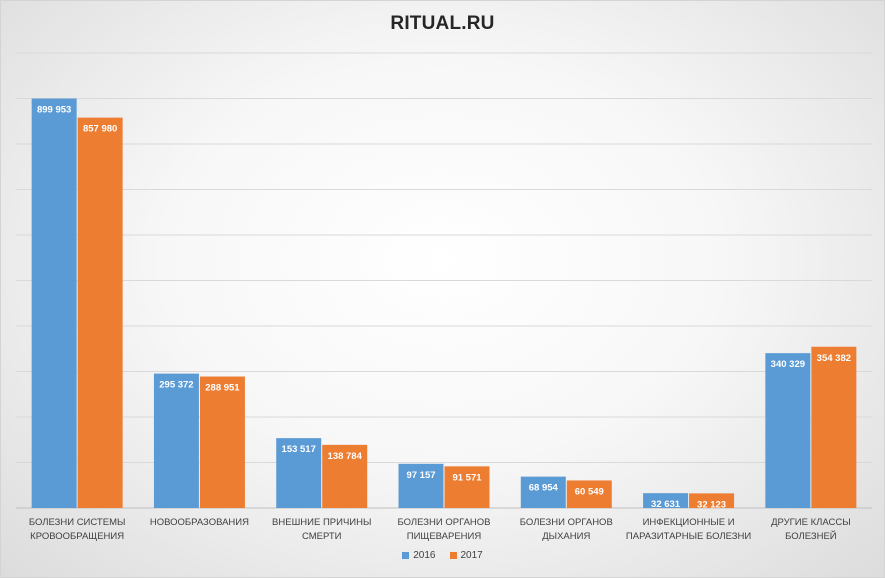 The height and width of the screenshot is (578, 885). I want to click on data-label: 295 372, so click(176, 385).